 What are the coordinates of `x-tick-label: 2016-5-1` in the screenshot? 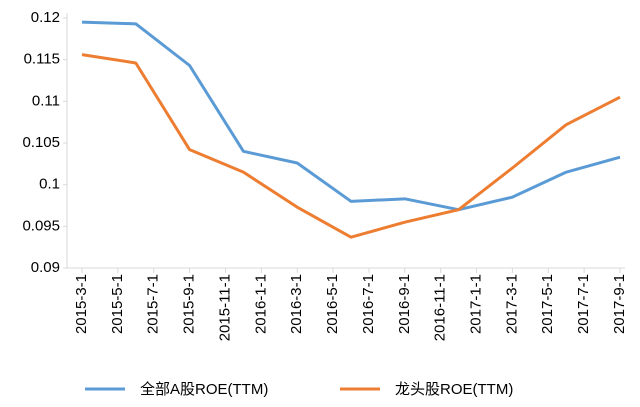 It's located at (332, 304).